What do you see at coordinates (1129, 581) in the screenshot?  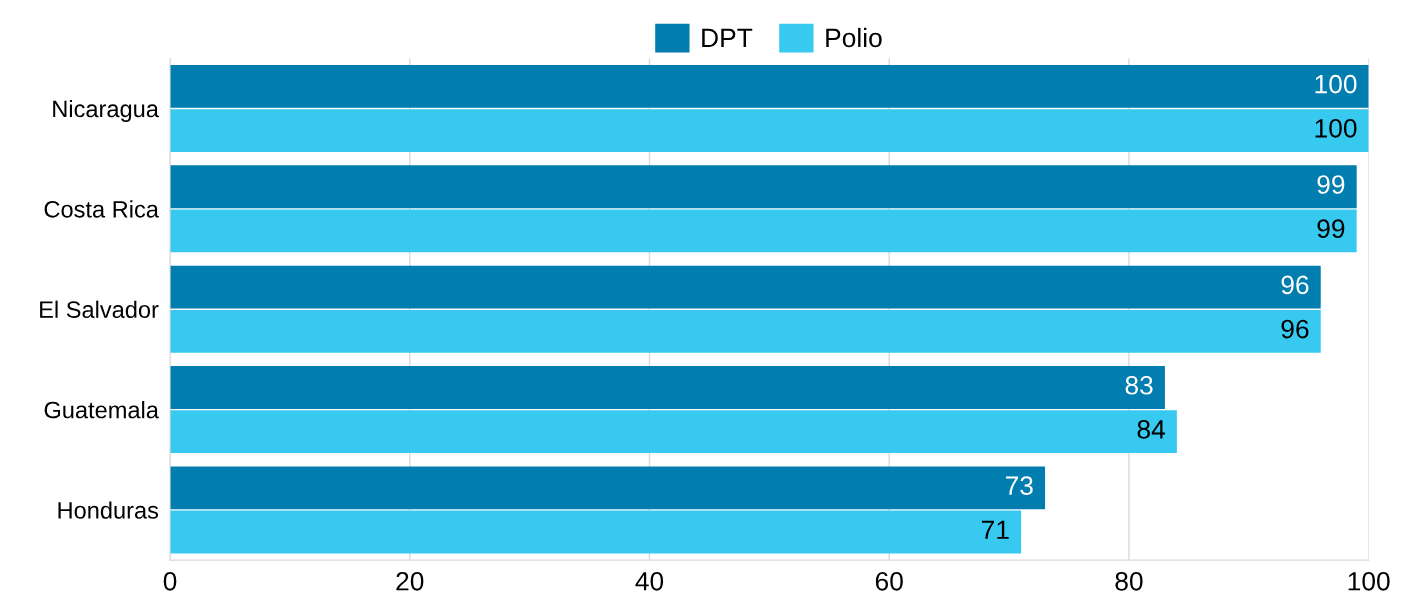 I see `x-tick-label: 80` at bounding box center [1129, 581].